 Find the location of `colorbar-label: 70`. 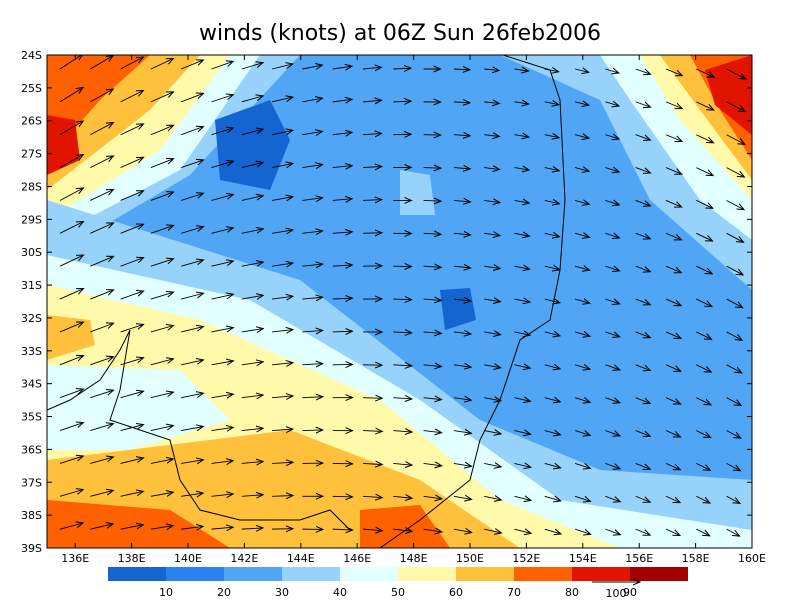

colorbar-label: 70 is located at coordinates (514, 592).